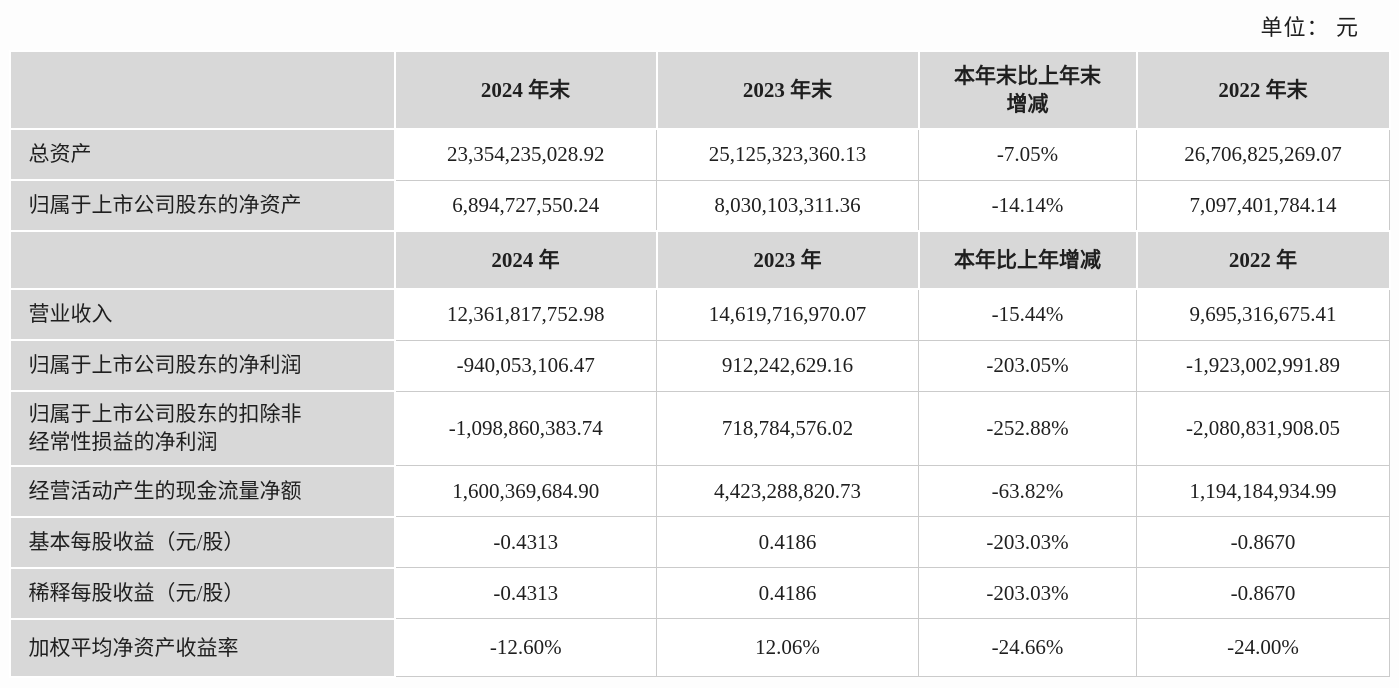 Image resolution: width=1399 pixels, height=688 pixels. I want to click on value-cell-change: -252.88%, so click(1027, 428).